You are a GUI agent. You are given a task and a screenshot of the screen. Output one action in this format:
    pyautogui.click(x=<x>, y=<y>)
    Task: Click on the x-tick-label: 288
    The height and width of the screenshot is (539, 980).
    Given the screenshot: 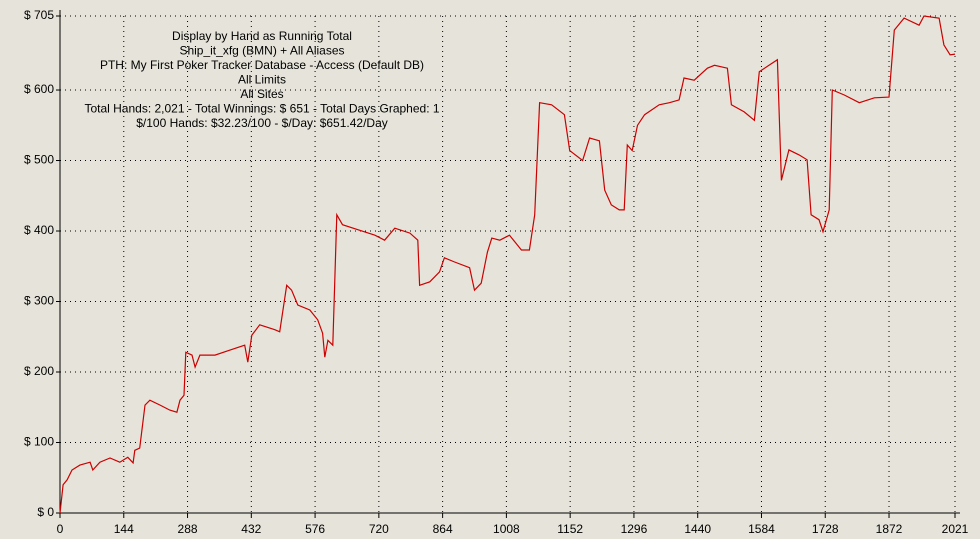 What is the action you would take?
    pyautogui.click(x=188, y=529)
    